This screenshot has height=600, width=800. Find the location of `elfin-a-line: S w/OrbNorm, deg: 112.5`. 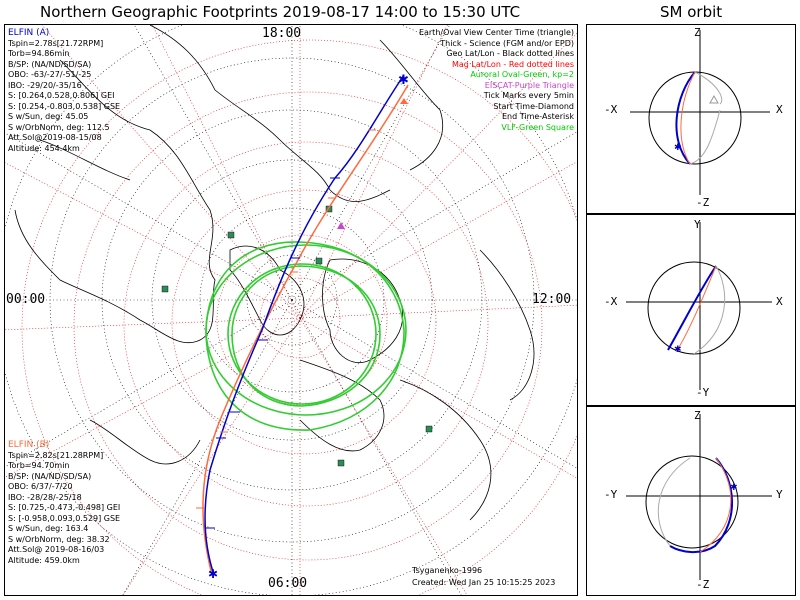

elfin-a-line: S w/OrbNorm, deg: 112.5 is located at coordinates (59, 127).